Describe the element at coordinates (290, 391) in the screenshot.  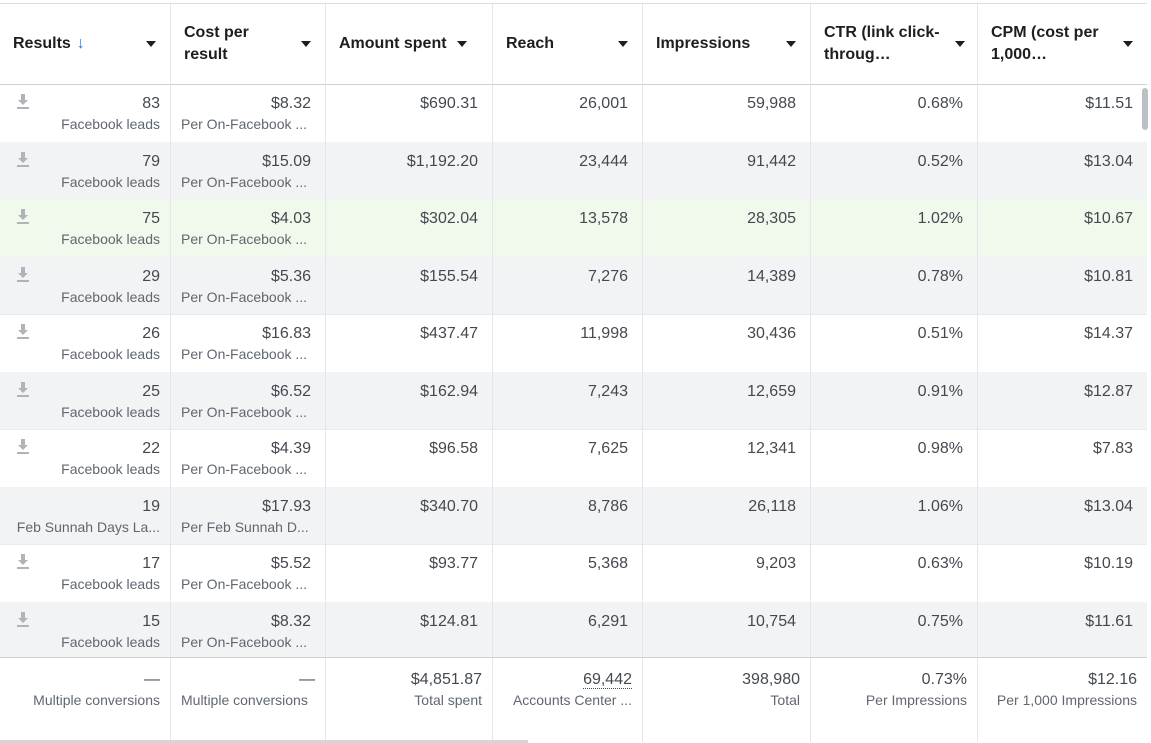
I see `cost-per-result-value: $6.52` at that location.